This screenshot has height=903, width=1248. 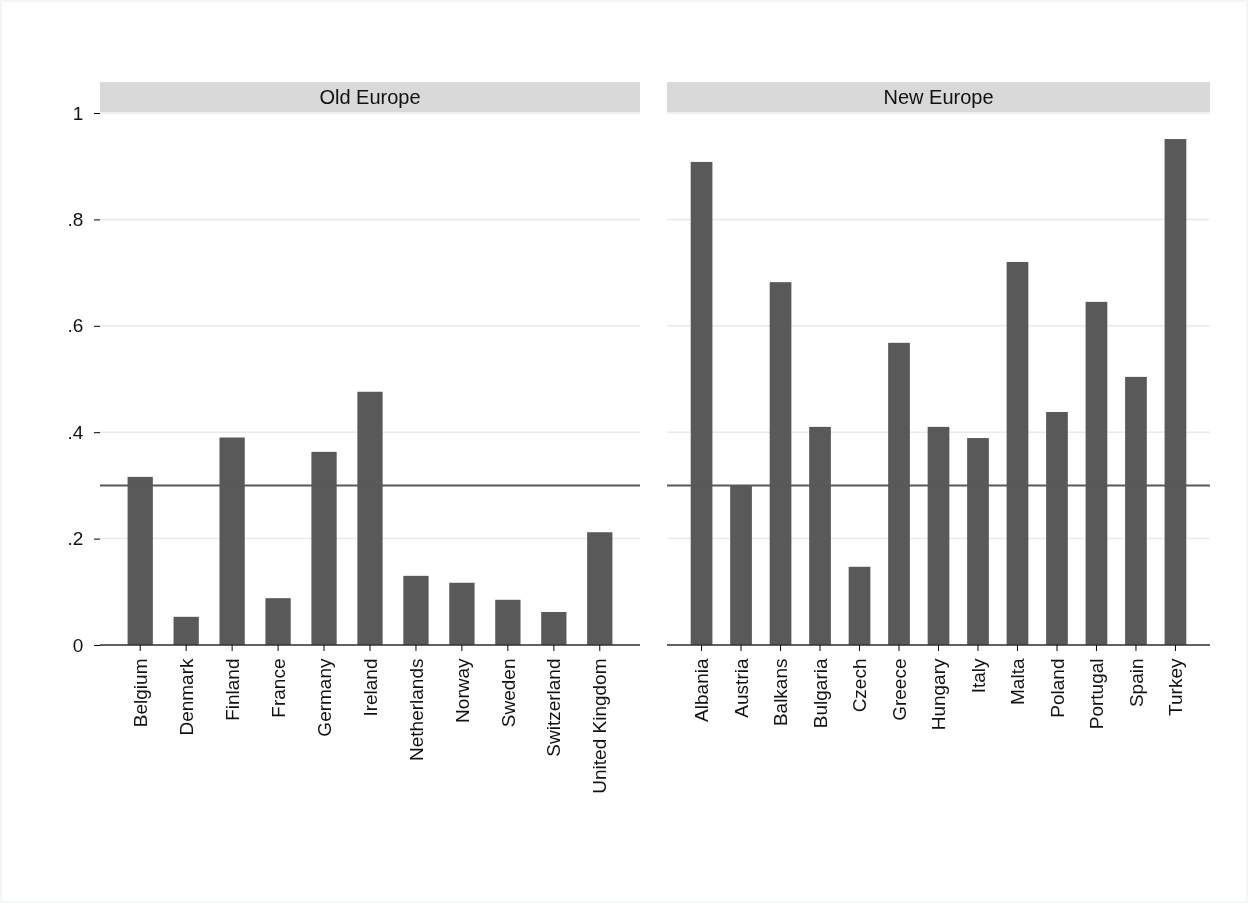 What do you see at coordinates (416, 709) in the screenshot?
I see `x-tick-label: Netherlands` at bounding box center [416, 709].